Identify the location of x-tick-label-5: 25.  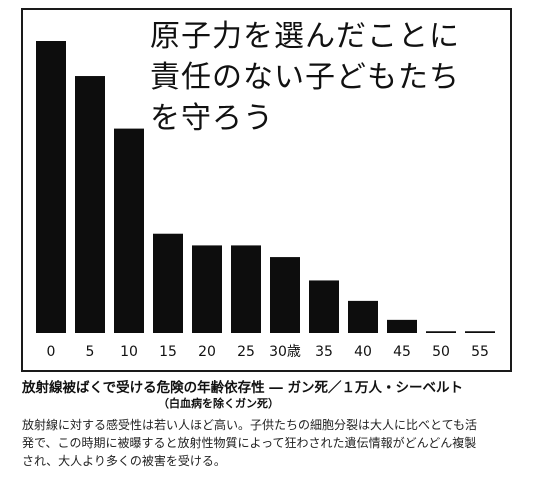
(246, 352).